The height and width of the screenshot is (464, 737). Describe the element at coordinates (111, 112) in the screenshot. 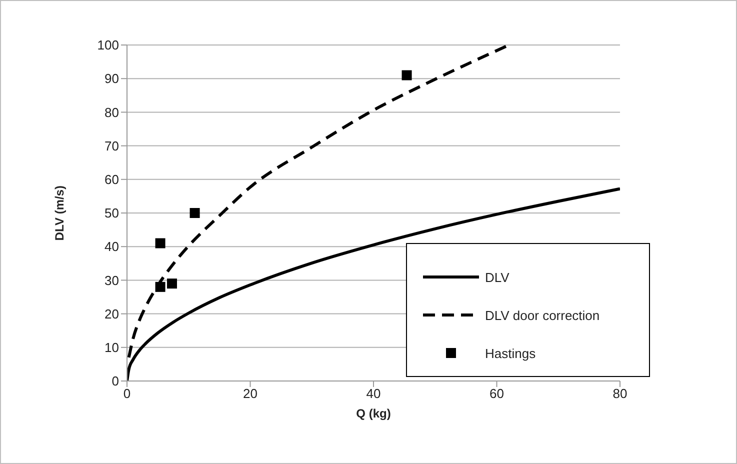

I see `y-tick-label: 80` at that location.